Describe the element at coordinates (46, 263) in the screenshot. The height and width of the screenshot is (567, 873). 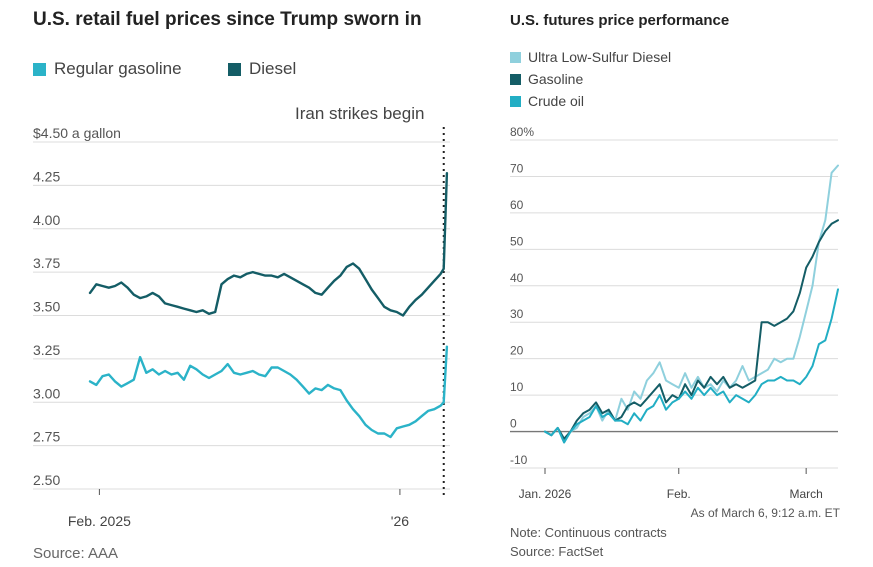
I see `chart0-ytick-label: 3.75` at that location.